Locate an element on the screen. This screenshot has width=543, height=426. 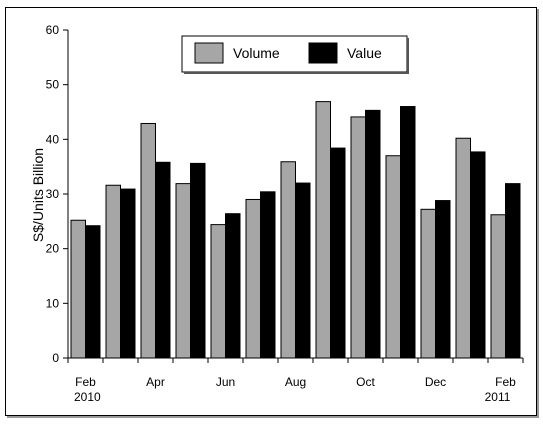
legend-box is located at coordinates (294, 54).